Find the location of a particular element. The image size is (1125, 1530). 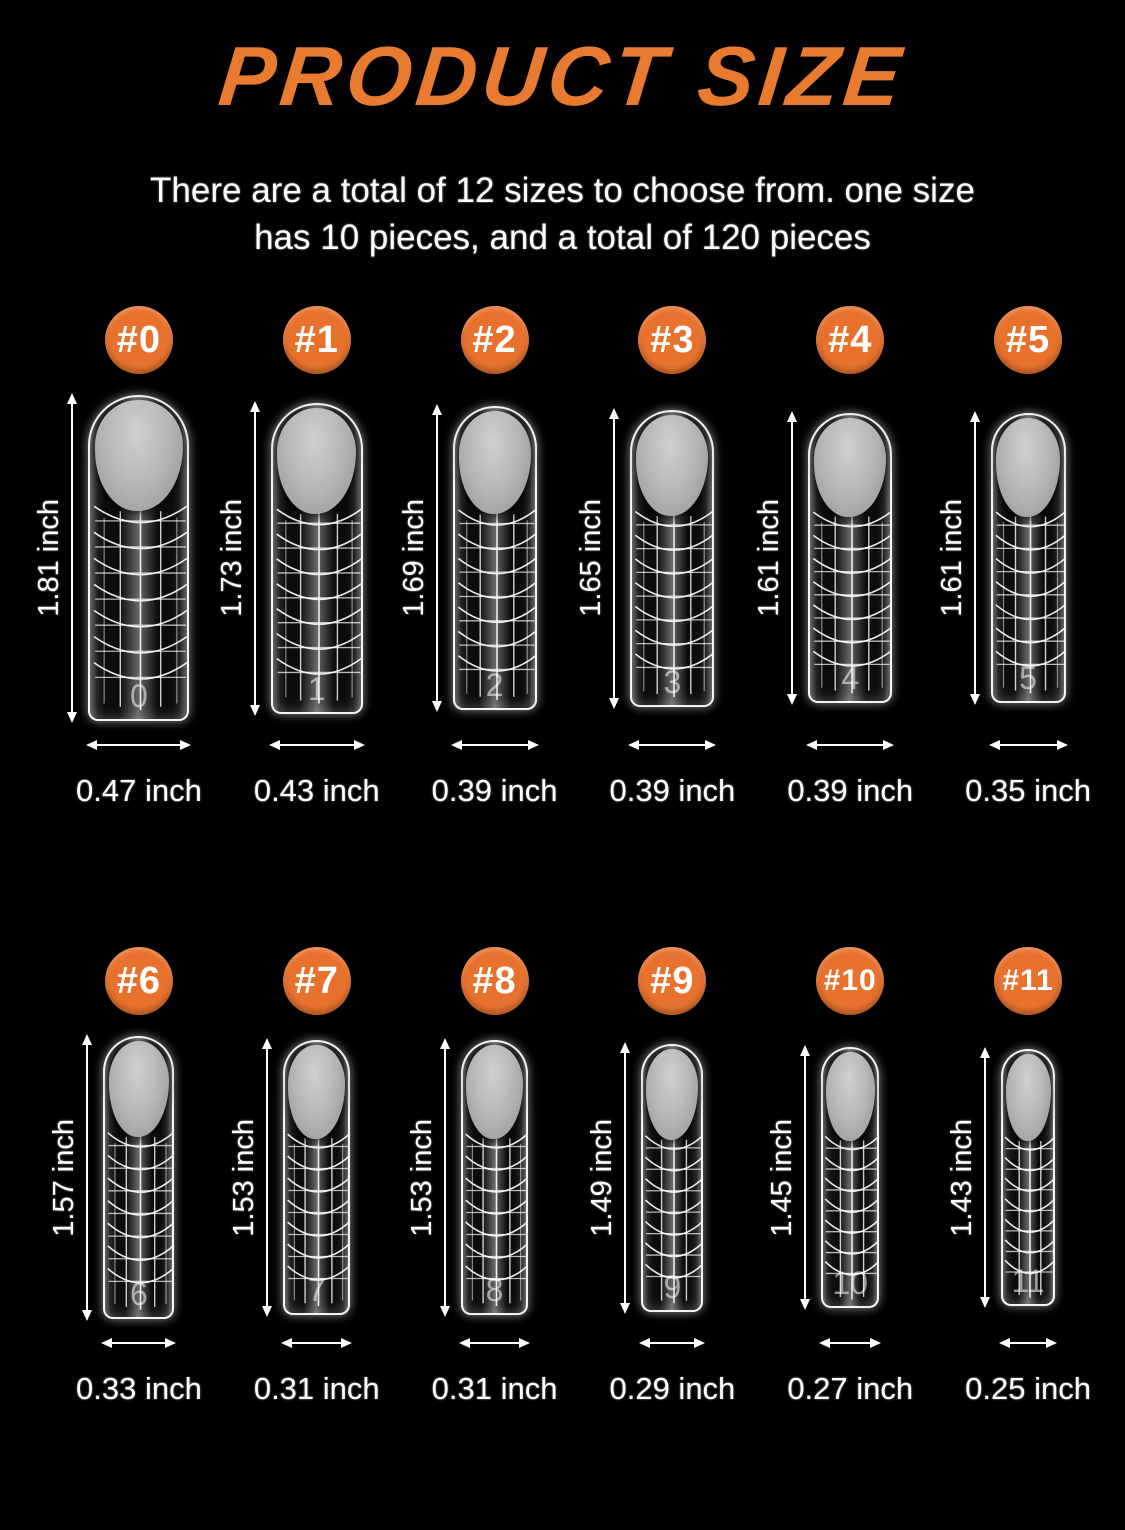

figure-slot: 1.81 inch 0 is located at coordinates (111, 558).